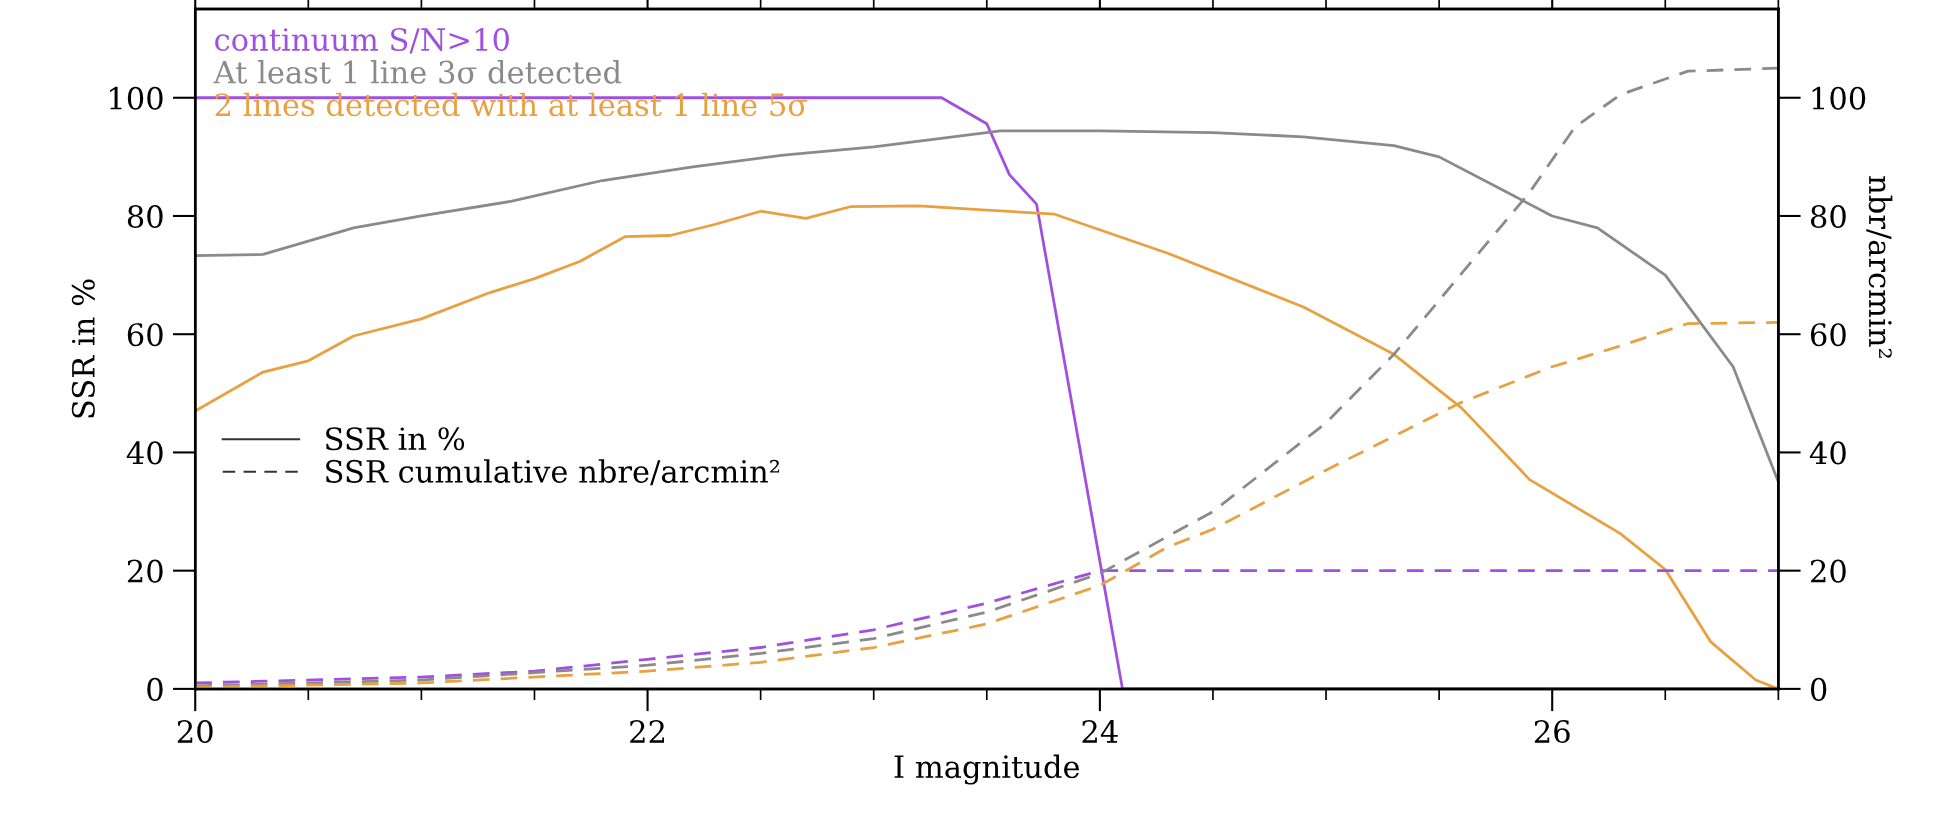 The width and height of the screenshot is (1933, 826). What do you see at coordinates (1552, 731) in the screenshot?
I see `x-tick-label: 26` at bounding box center [1552, 731].